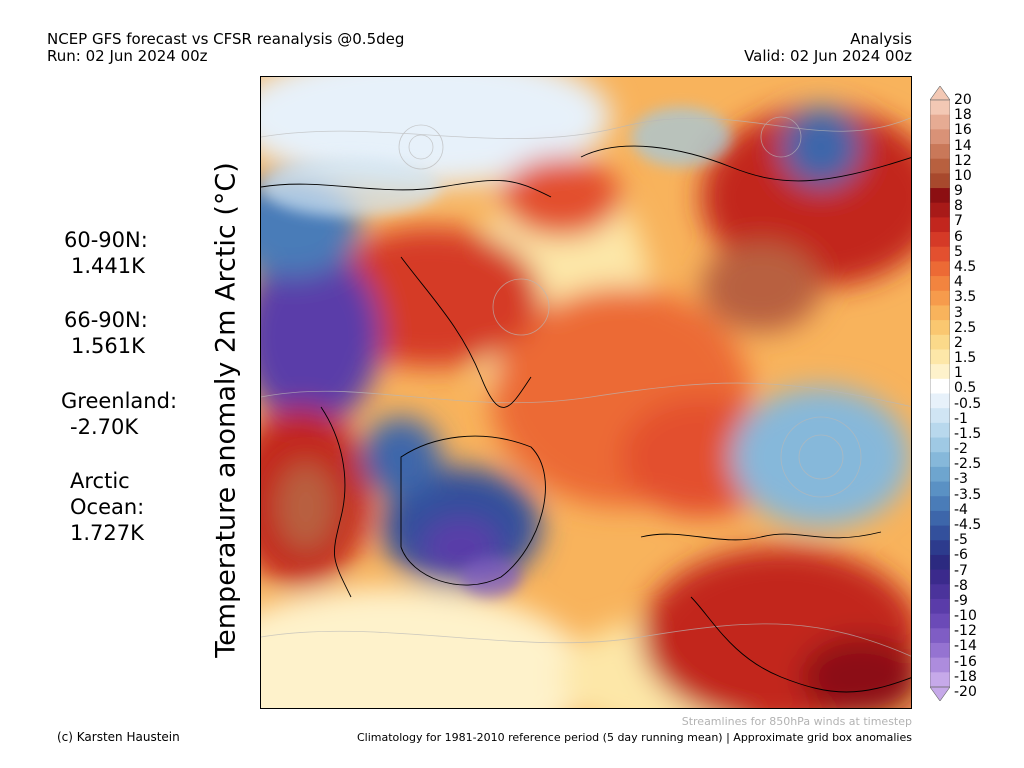  I want to click on stat-60-90n-value: 1.441K, so click(108, 266).